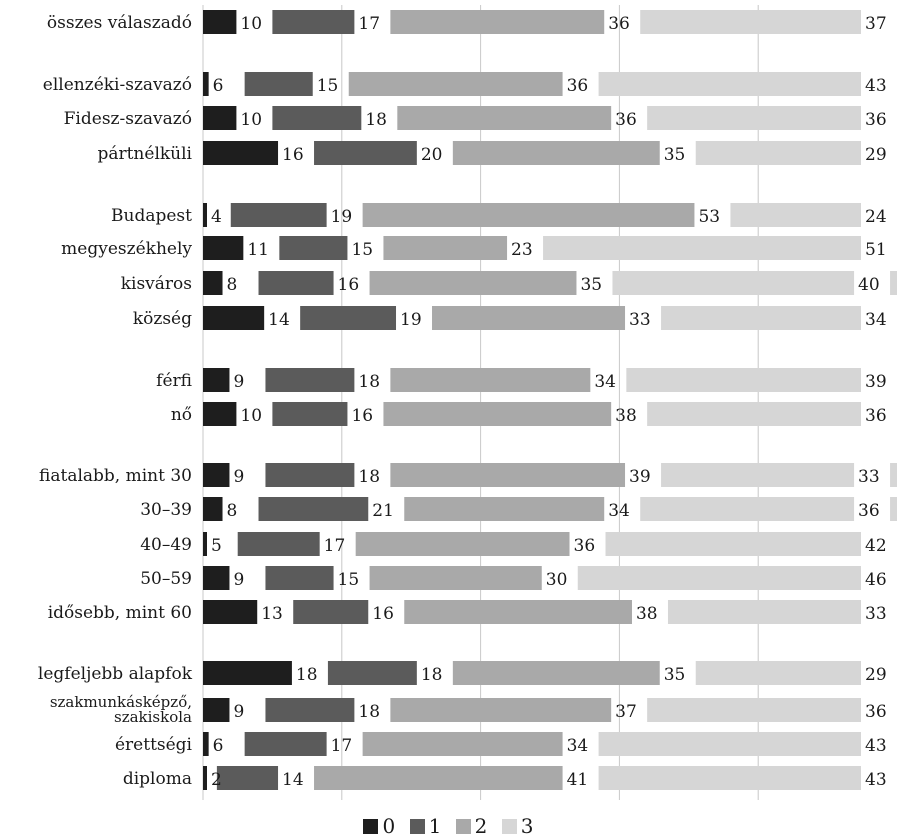  I want to click on value-label: 43, so click(876, 780).